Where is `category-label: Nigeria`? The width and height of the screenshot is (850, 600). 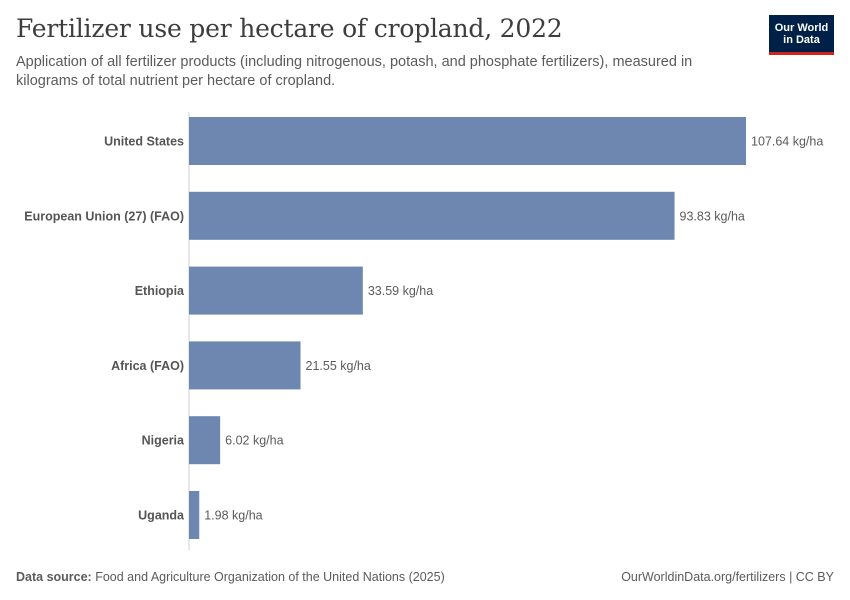
category-label: Nigeria is located at coordinates (163, 441).